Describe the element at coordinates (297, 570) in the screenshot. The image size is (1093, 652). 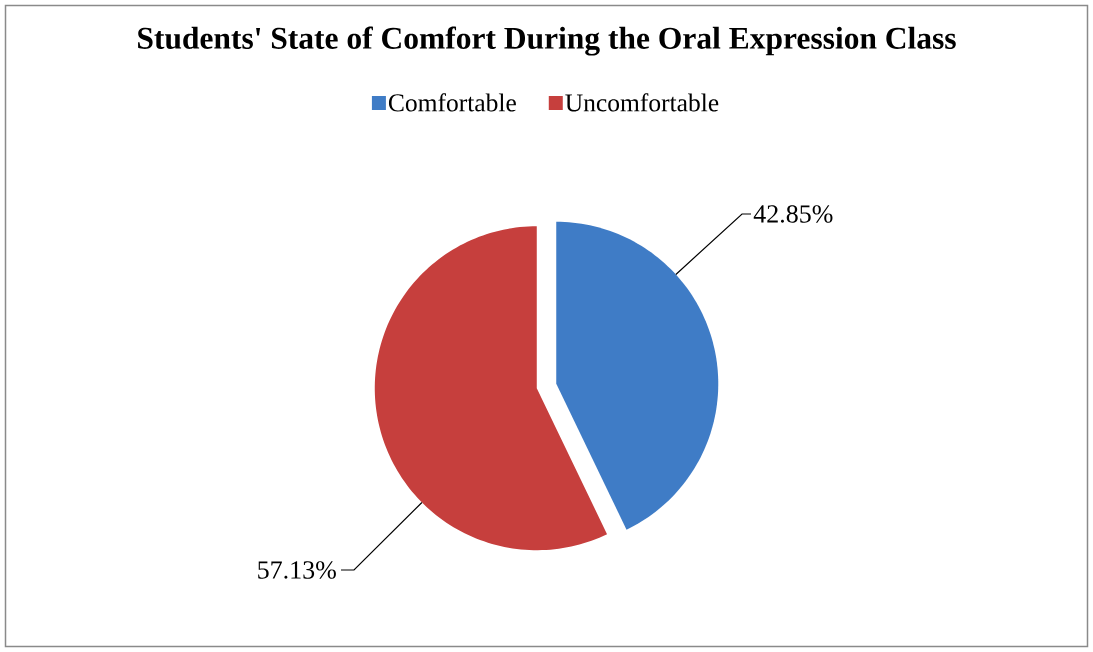
I see `data-label: 57.13%` at that location.